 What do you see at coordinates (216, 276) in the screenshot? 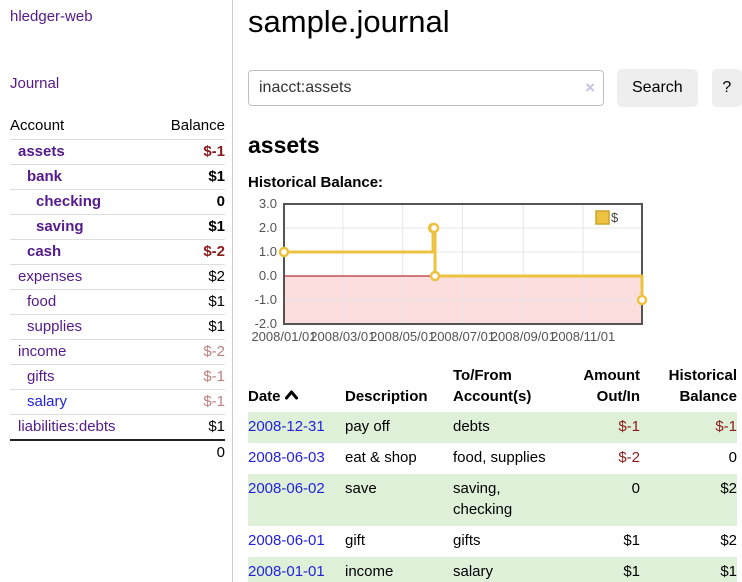
I see `account-balance: $2` at bounding box center [216, 276].